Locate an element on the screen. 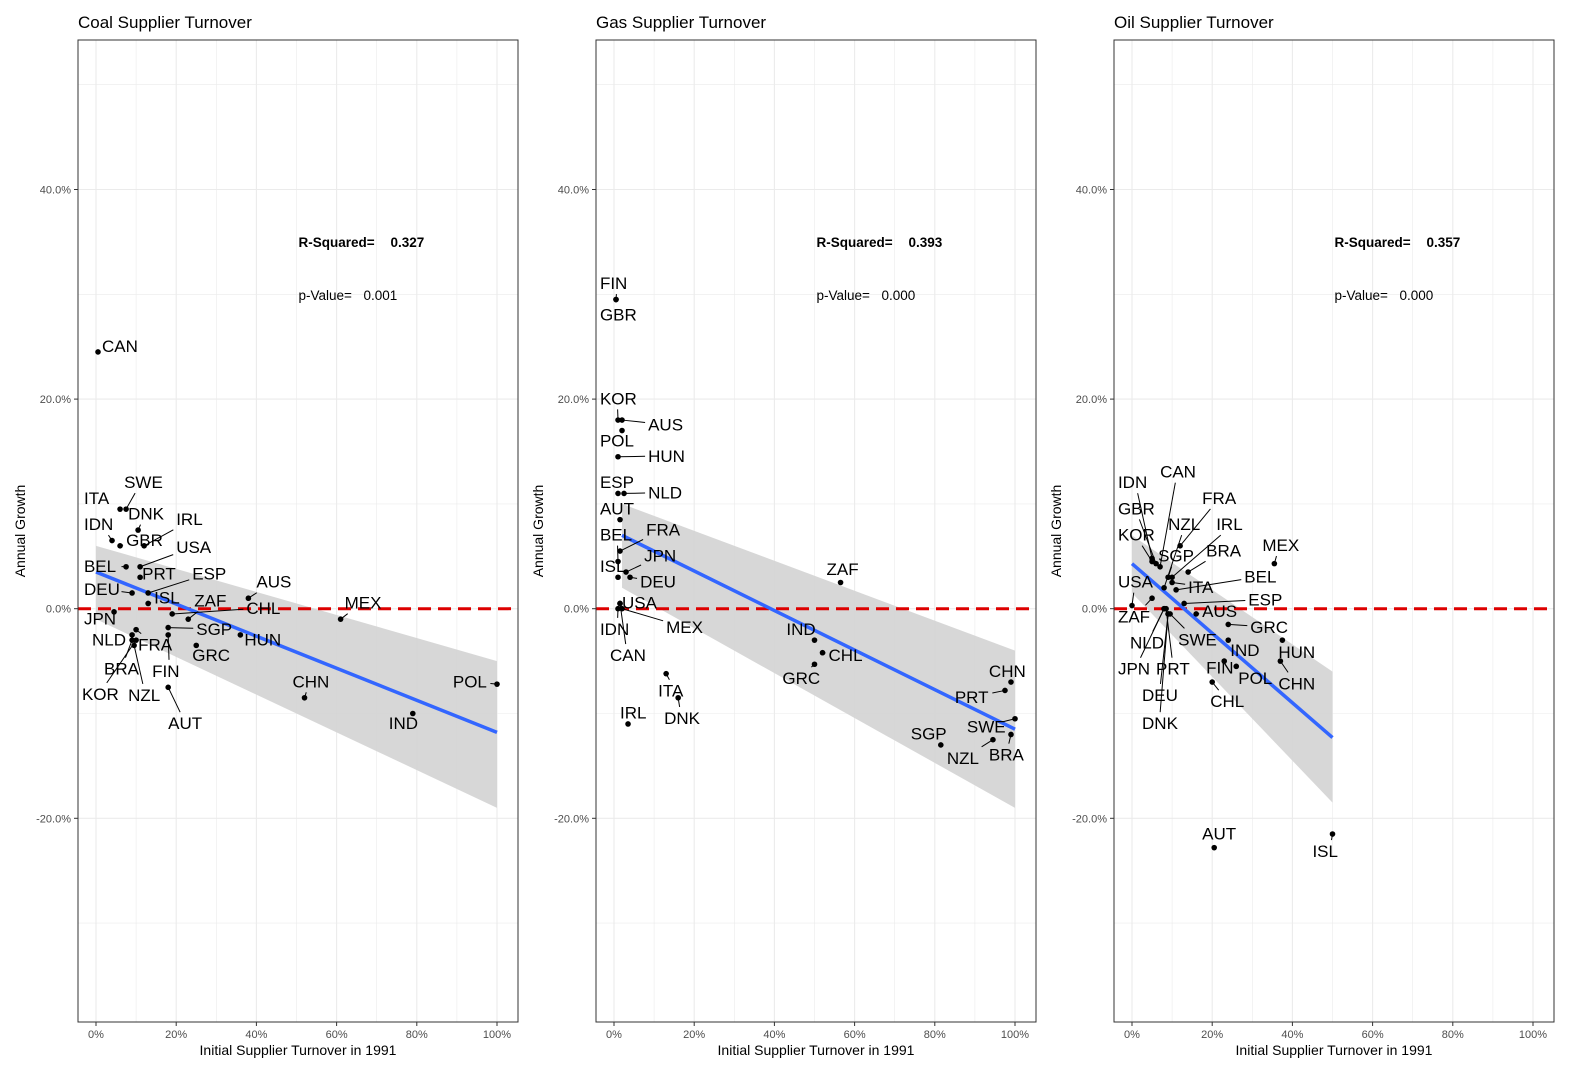 The width and height of the screenshot is (1580, 1085). data-point-hun is located at coordinates (241, 635).